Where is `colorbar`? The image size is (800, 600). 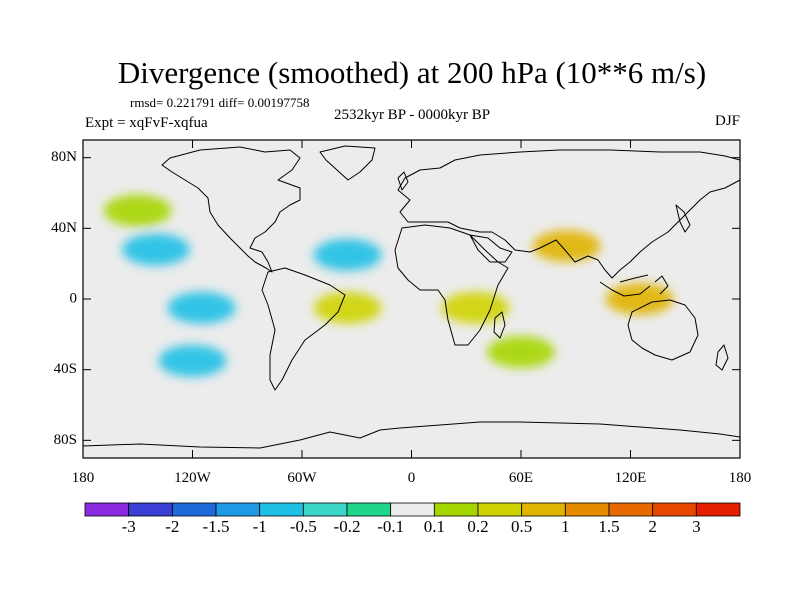
colorbar is located at coordinates (412, 509).